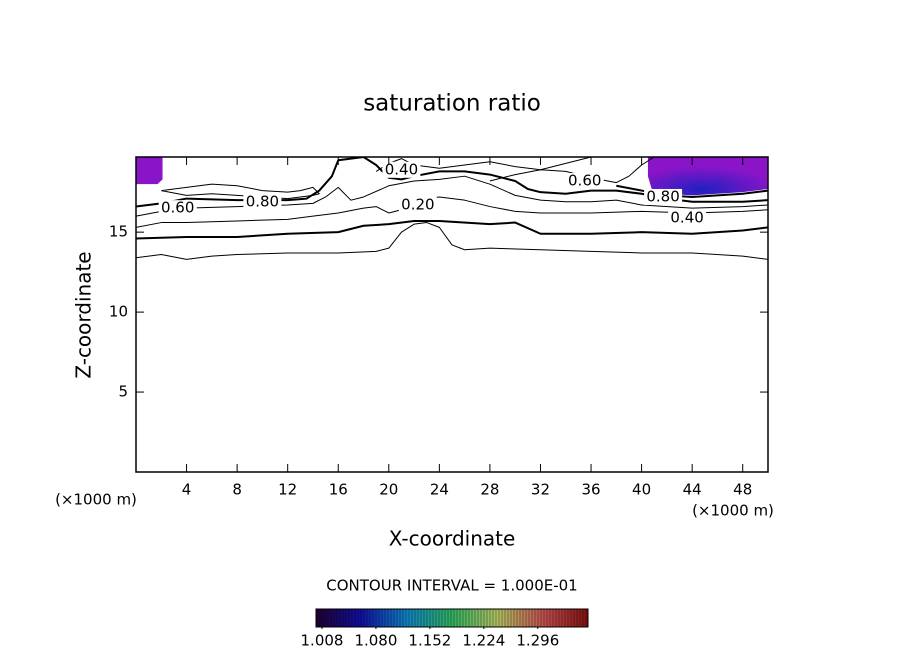 The width and height of the screenshot is (904, 654). What do you see at coordinates (118, 312) in the screenshot?
I see `y-tick-label: 10` at bounding box center [118, 312].